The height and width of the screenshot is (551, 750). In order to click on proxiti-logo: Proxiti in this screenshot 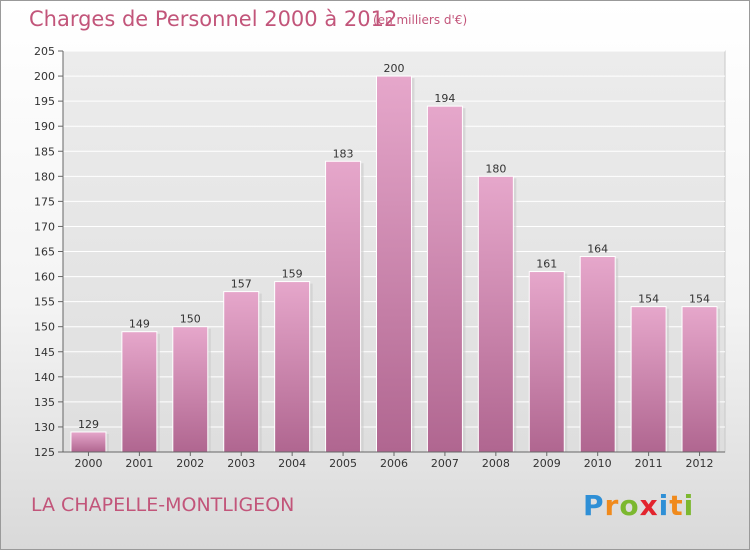, I will do `click(638, 505)`.